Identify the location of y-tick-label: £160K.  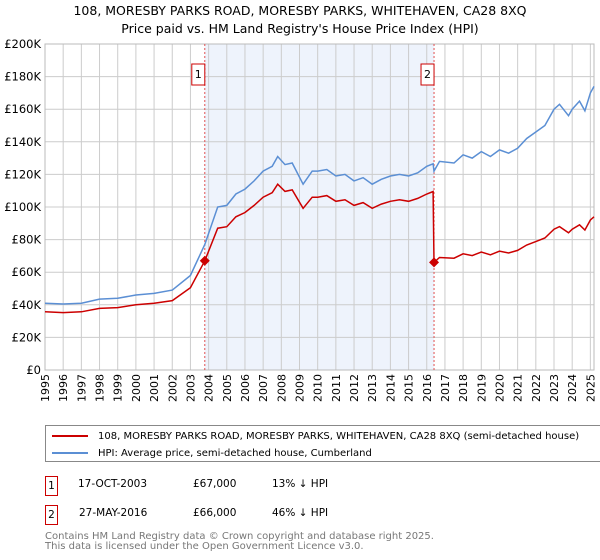
(22, 109).